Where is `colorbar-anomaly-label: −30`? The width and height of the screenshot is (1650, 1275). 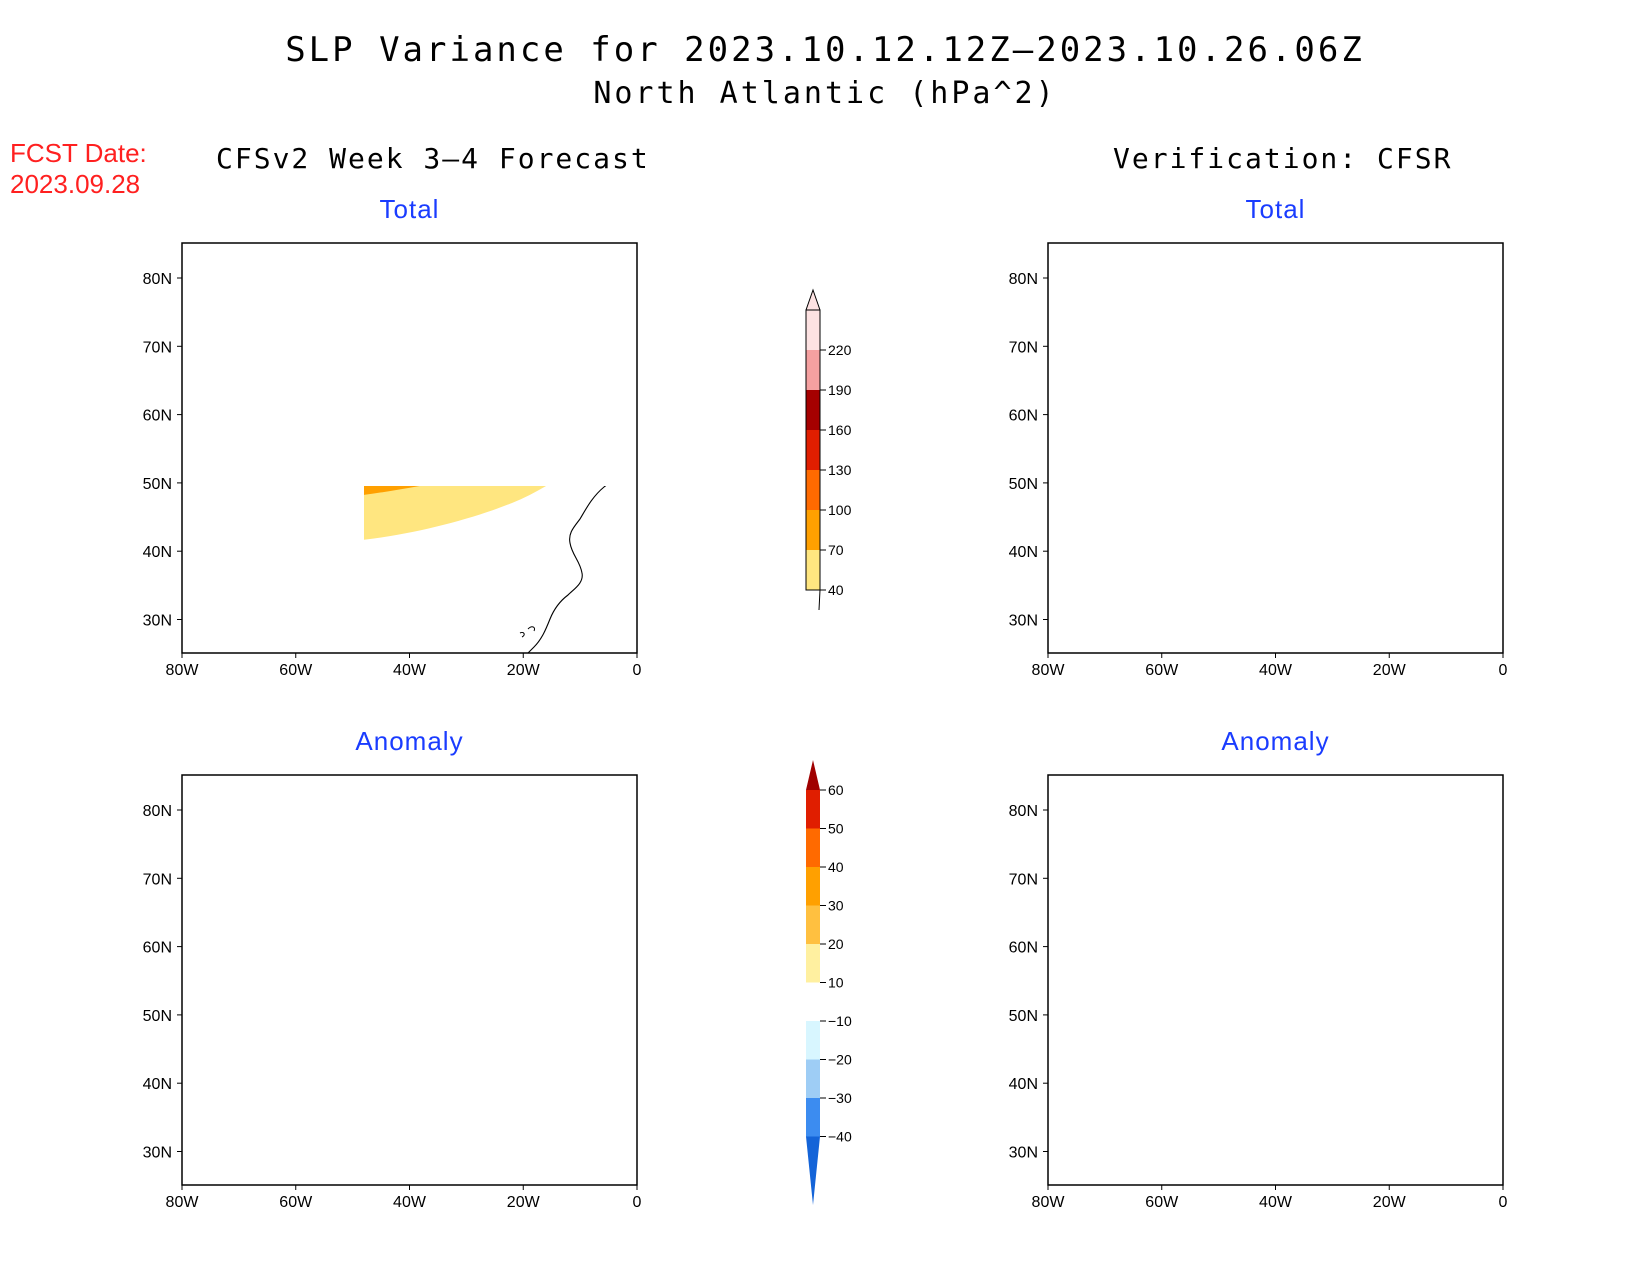
colorbar-anomaly-label: −30 is located at coordinates (840, 1098).